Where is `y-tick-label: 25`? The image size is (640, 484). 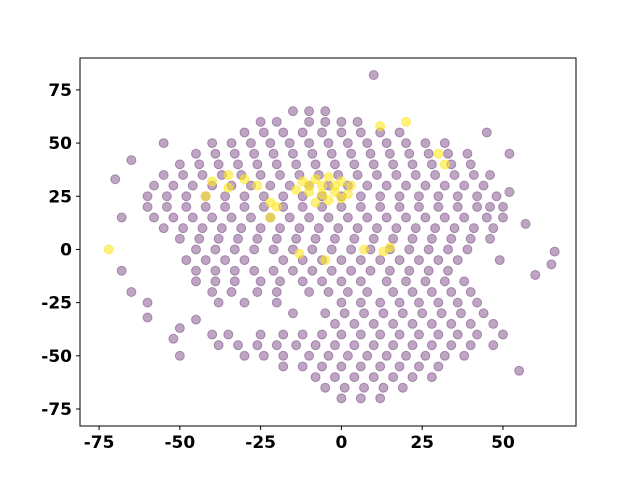
y-tick-label: 25 is located at coordinates (60, 197).